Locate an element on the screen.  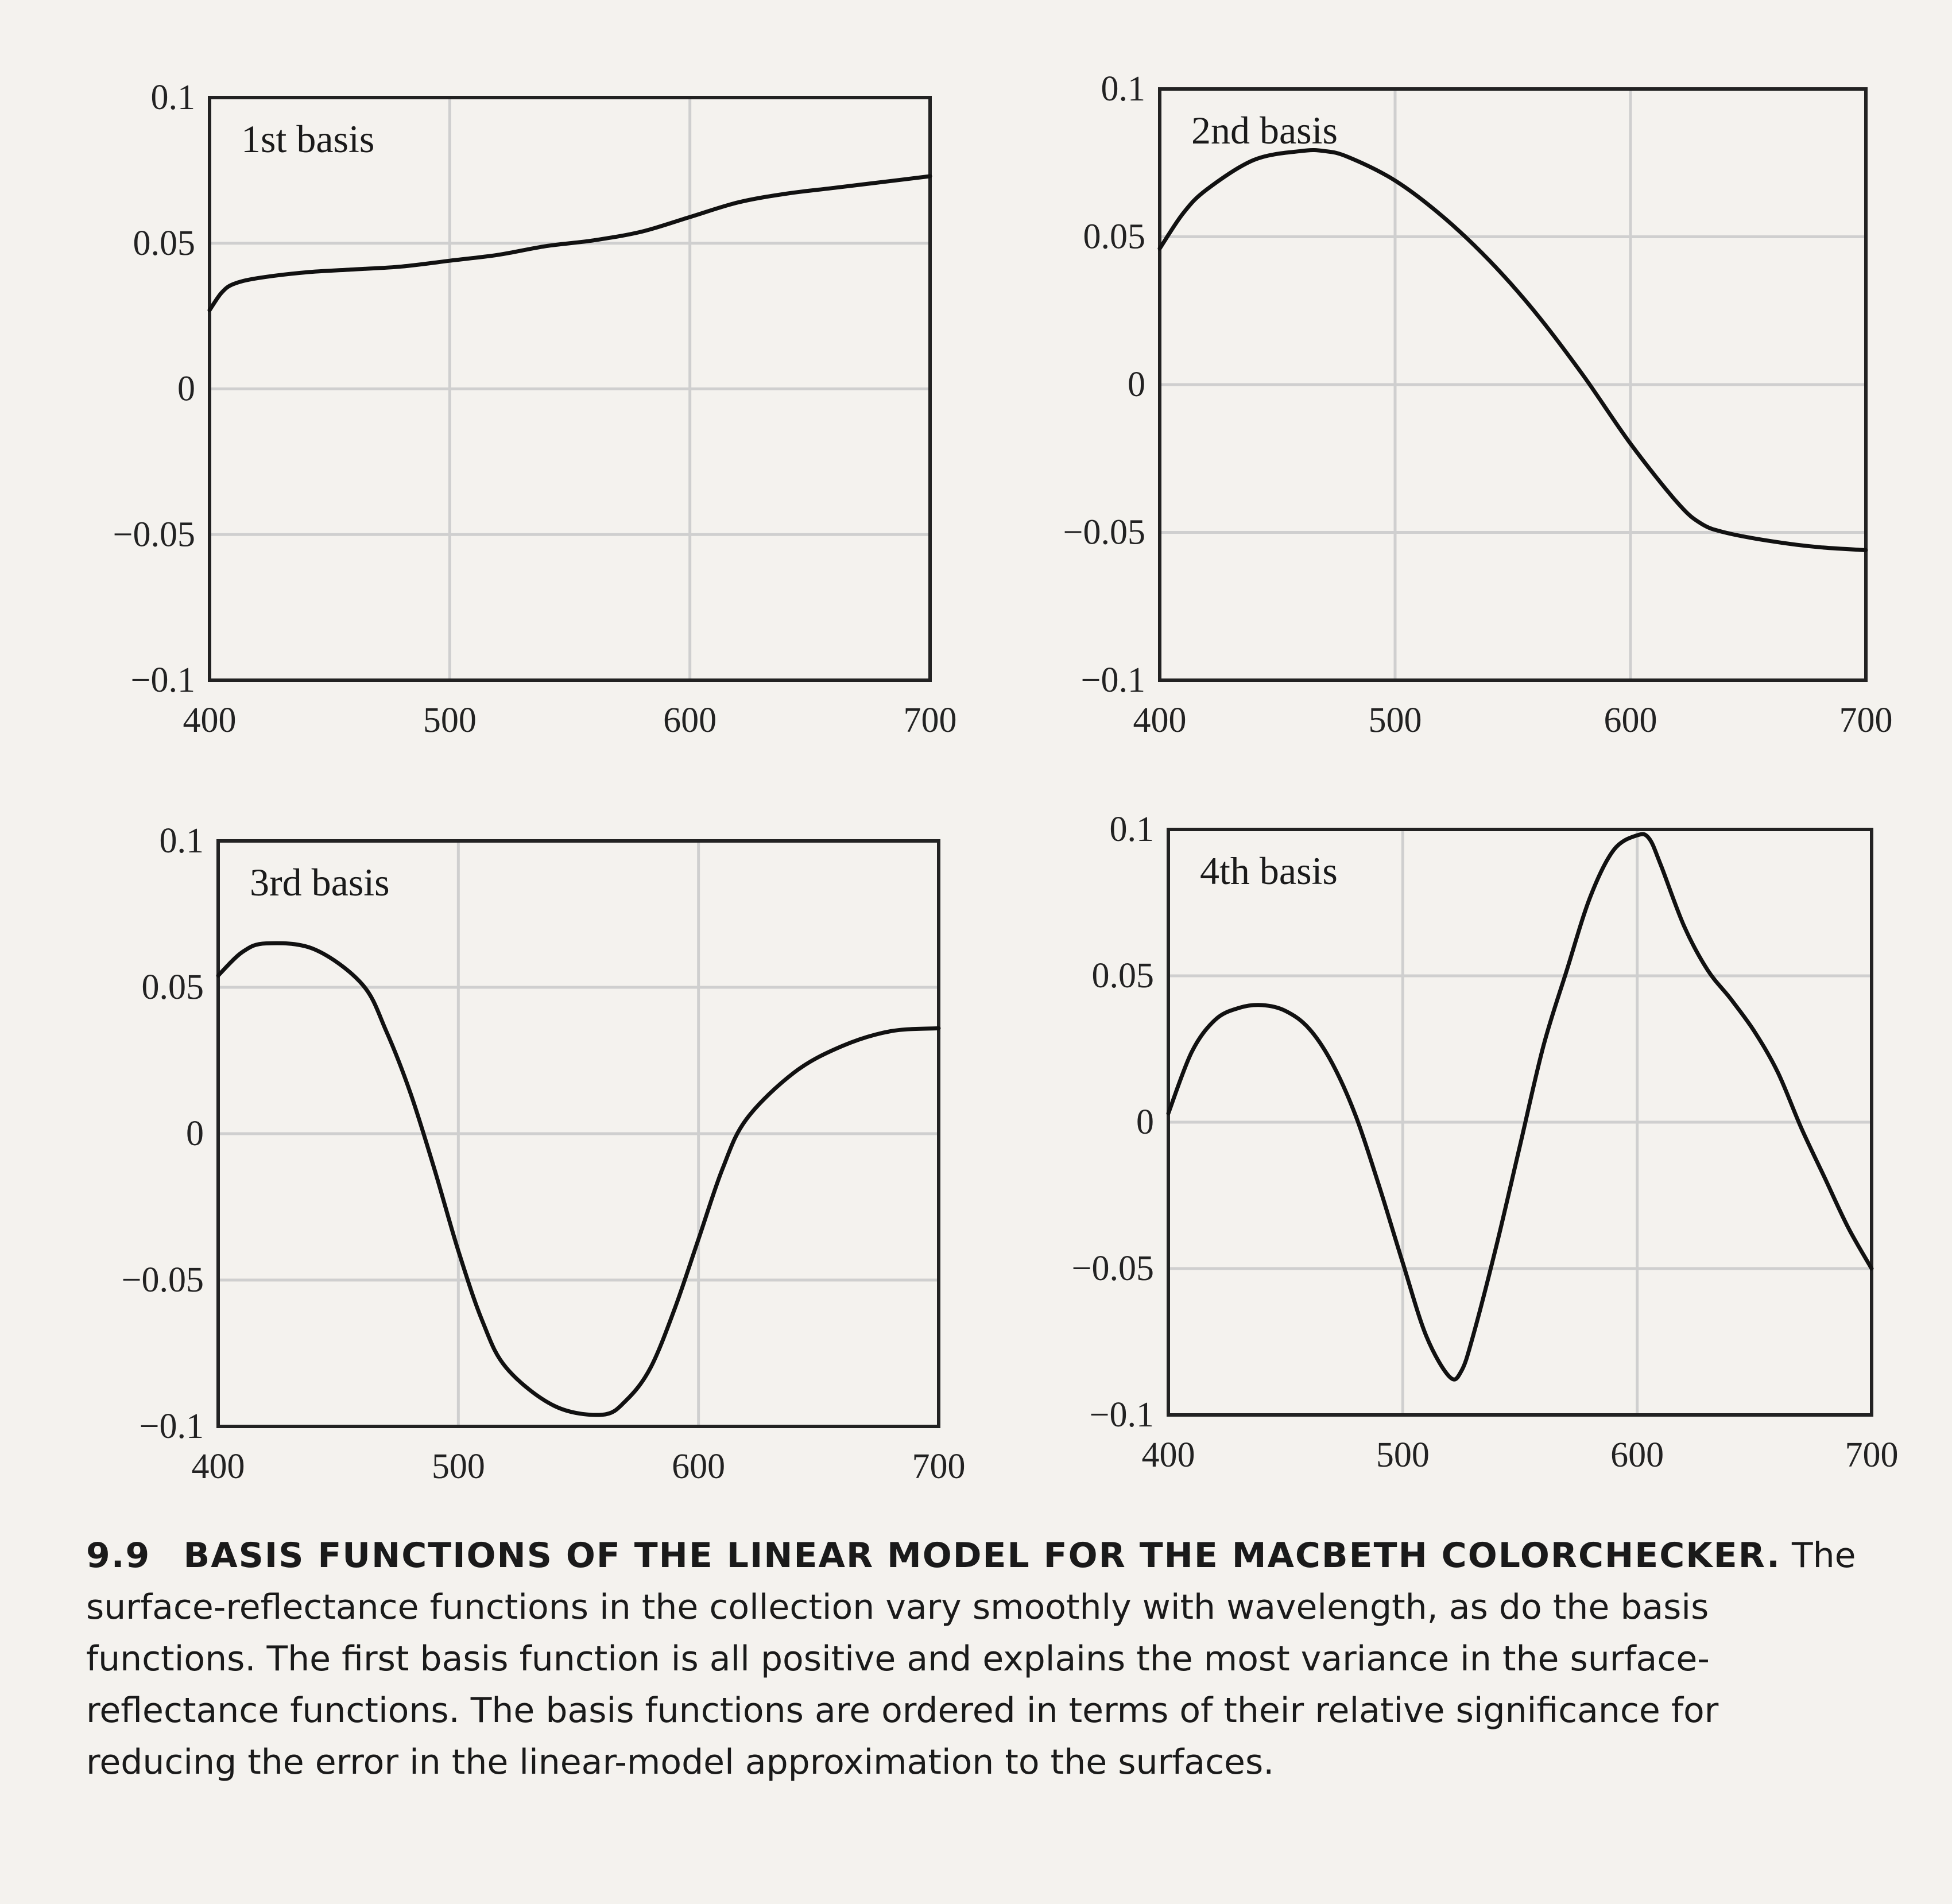
basis-panel-2: 400 500 600 700 0.1 0.05 0 −0.05 −0.1 2nd basis is located at coordinates (1478, 404).